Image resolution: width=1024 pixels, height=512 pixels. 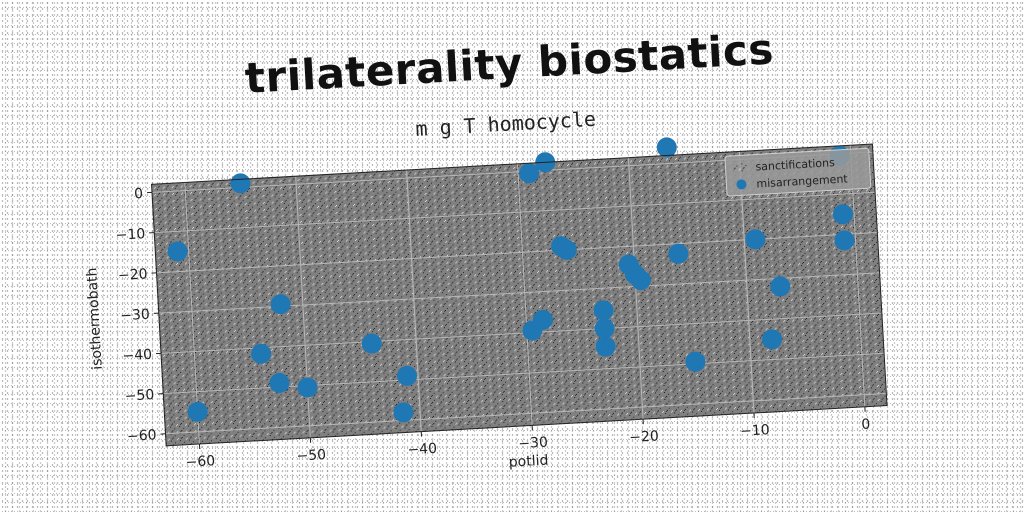 What do you see at coordinates (741, 184) in the screenshot?
I see `legend-marker-misarrangement` at bounding box center [741, 184].